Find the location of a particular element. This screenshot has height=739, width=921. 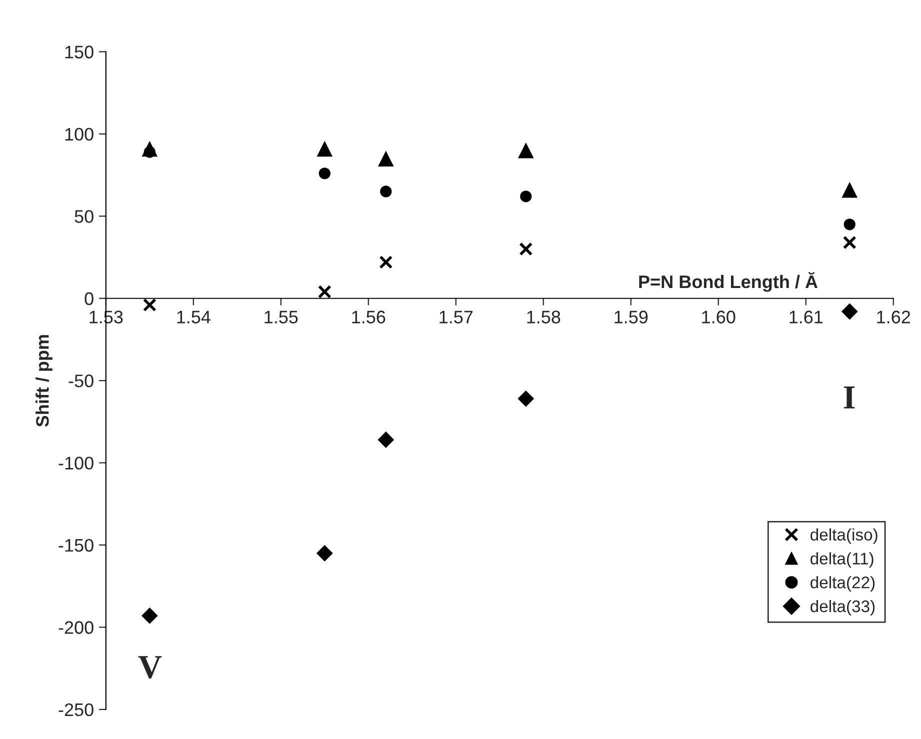

legend-label: delta(22) is located at coordinates (842, 584).